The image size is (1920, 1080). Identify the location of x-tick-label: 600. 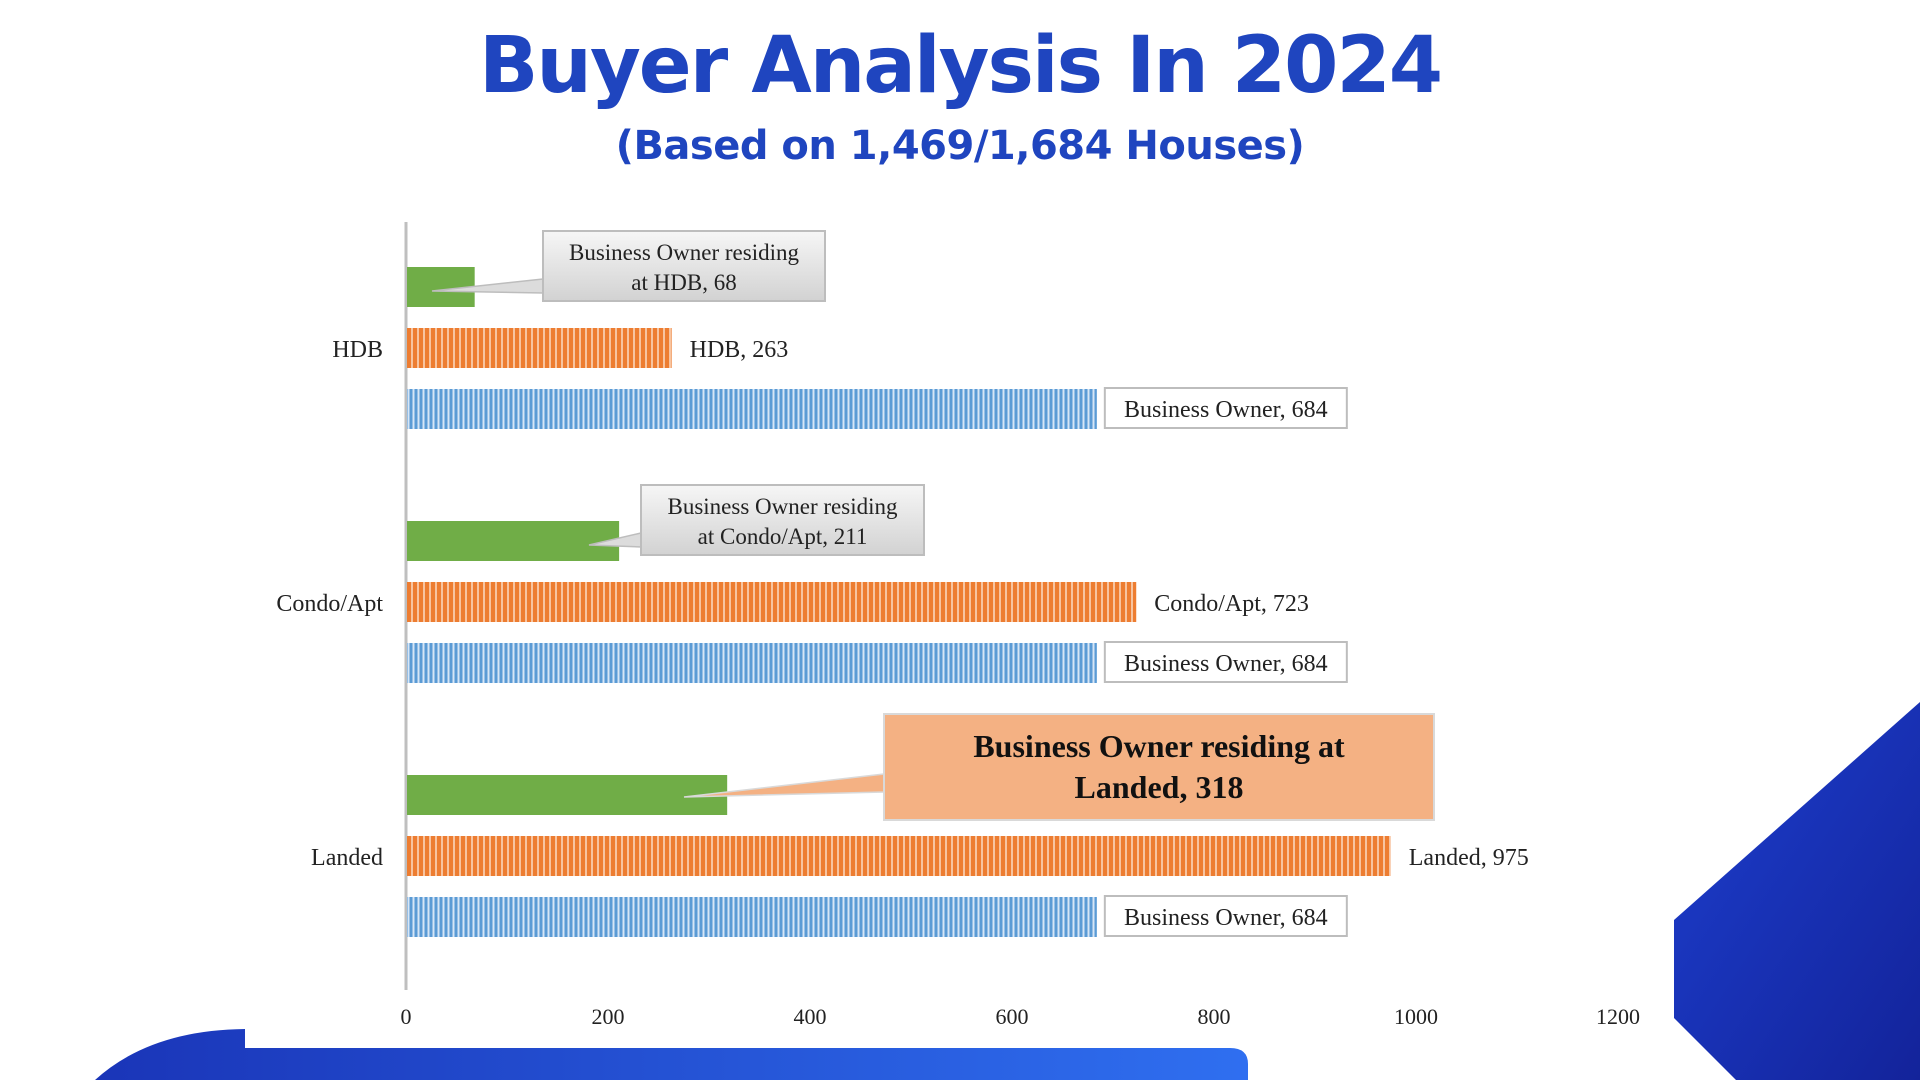
(1012, 1016).